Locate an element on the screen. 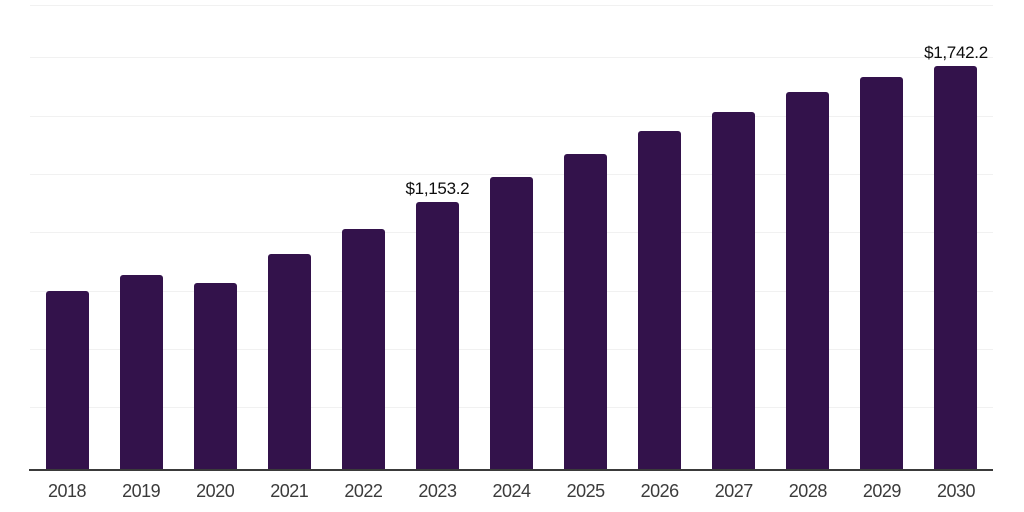 The width and height of the screenshot is (1024, 512). bar-2018 is located at coordinates (67, 380).